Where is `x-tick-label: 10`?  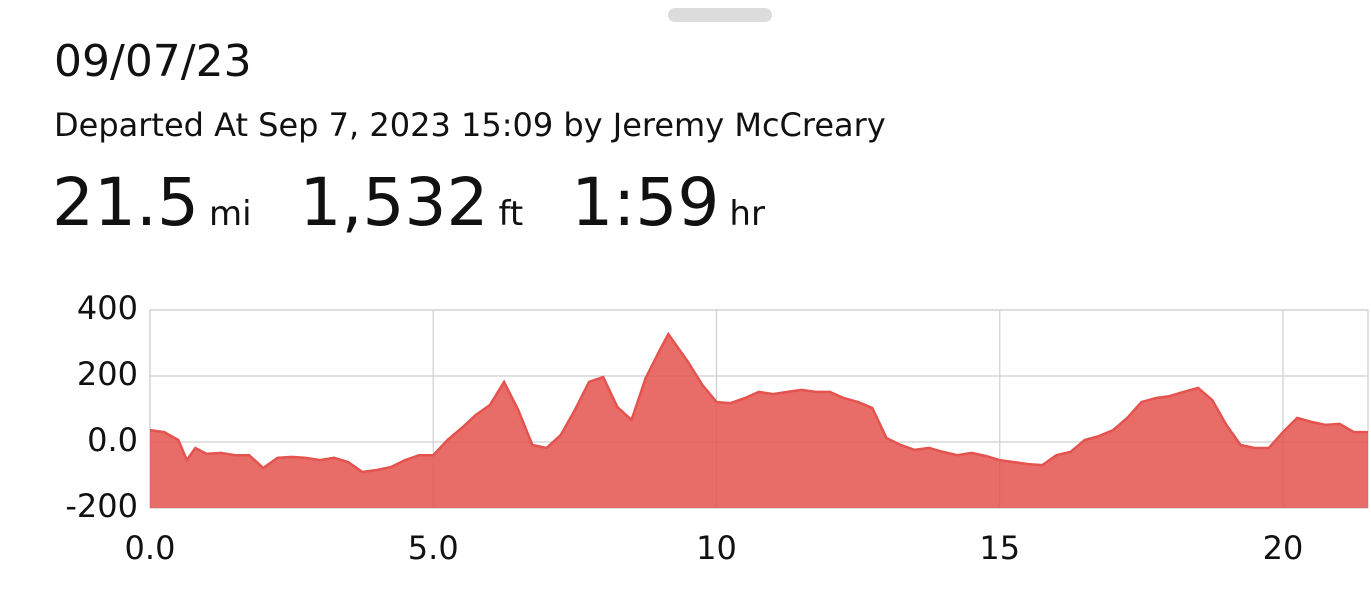
x-tick-label: 10 is located at coordinates (716, 548).